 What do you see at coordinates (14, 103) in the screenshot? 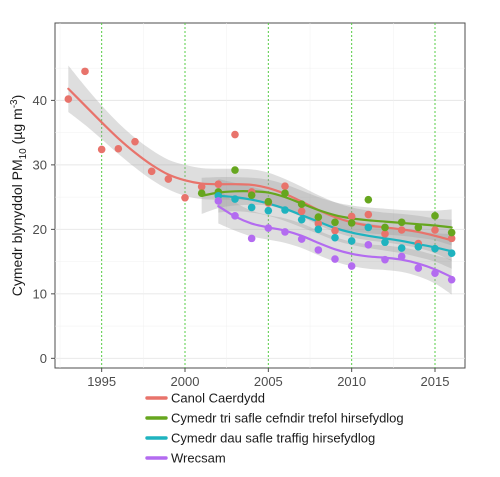
I see `y-axis-title-superscript: -3` at bounding box center [14, 103].